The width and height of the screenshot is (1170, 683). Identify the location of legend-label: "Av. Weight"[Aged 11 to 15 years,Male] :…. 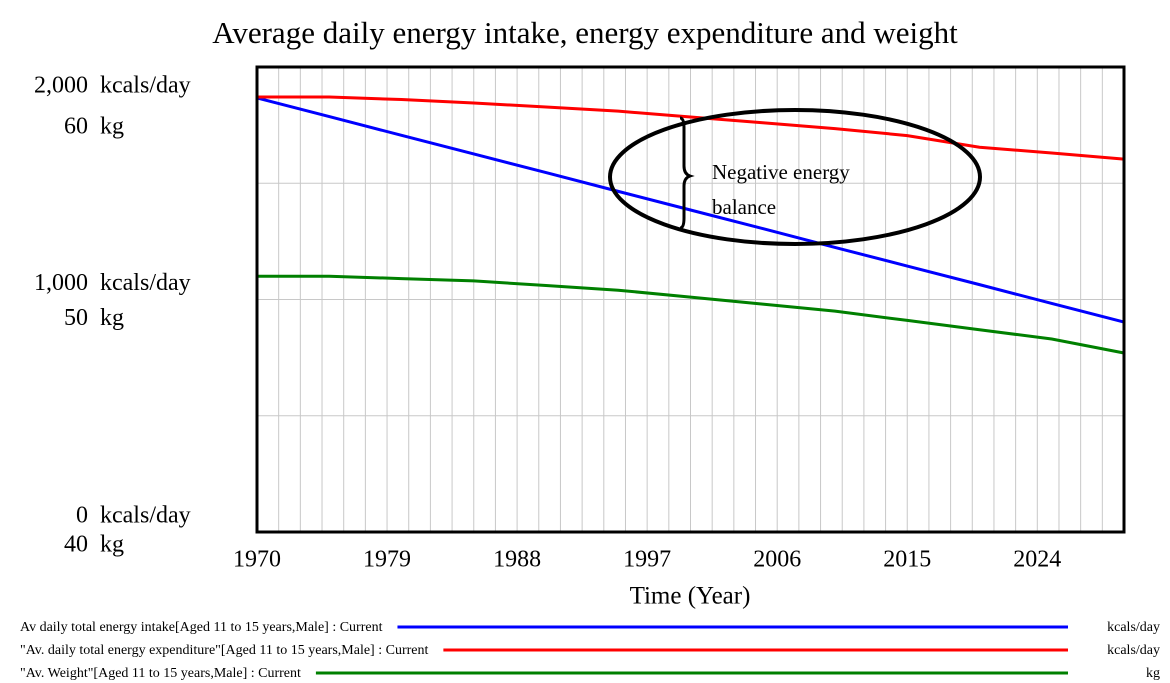
(160, 673).